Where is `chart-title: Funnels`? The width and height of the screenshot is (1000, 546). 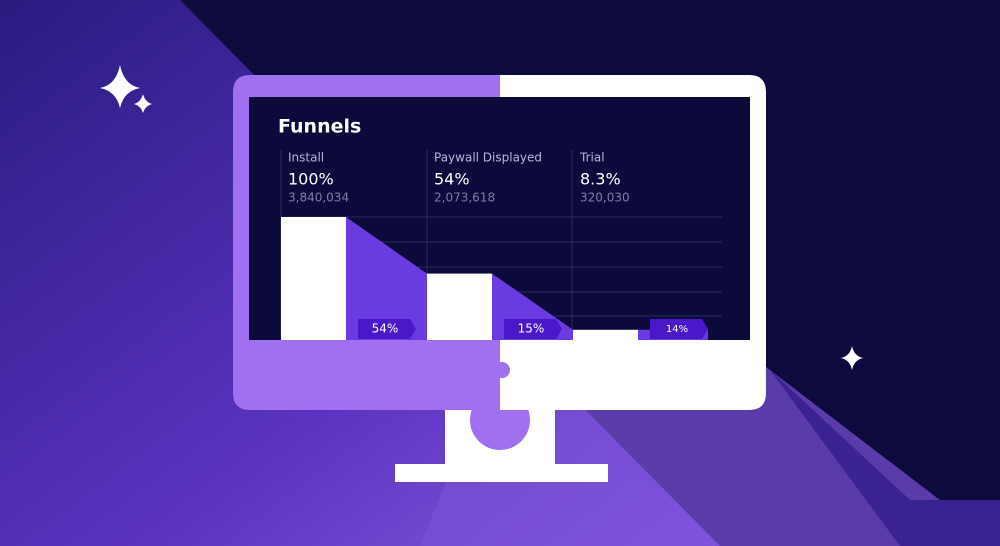 chart-title: Funnels is located at coordinates (319, 127).